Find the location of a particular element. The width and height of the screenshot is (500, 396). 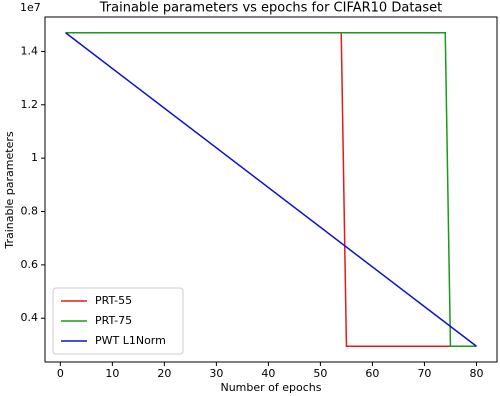

x-tick-label: 80 is located at coordinates (476, 373).